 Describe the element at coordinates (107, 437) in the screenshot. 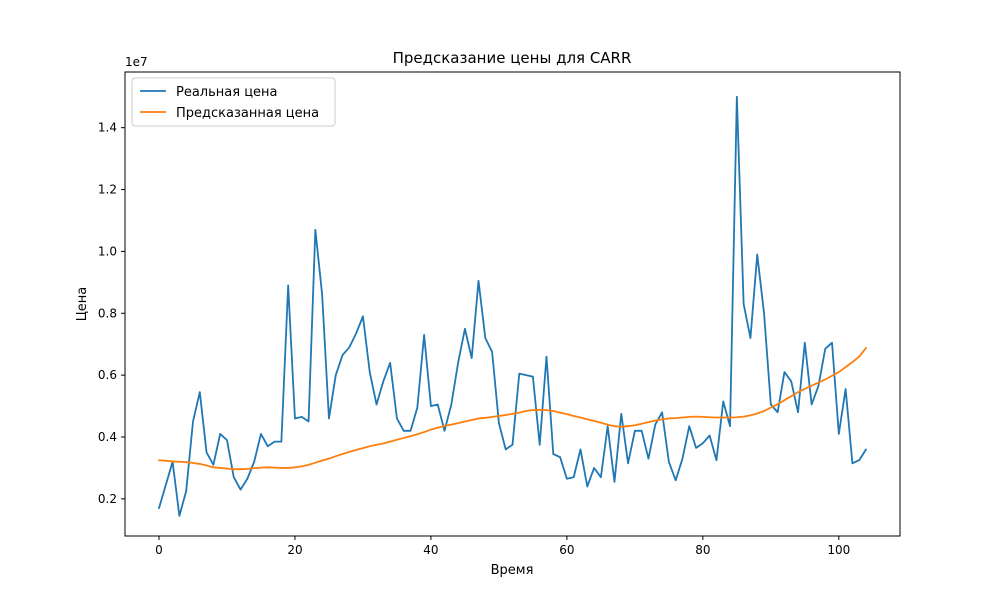

I see `y-tick-label: 0.4` at that location.